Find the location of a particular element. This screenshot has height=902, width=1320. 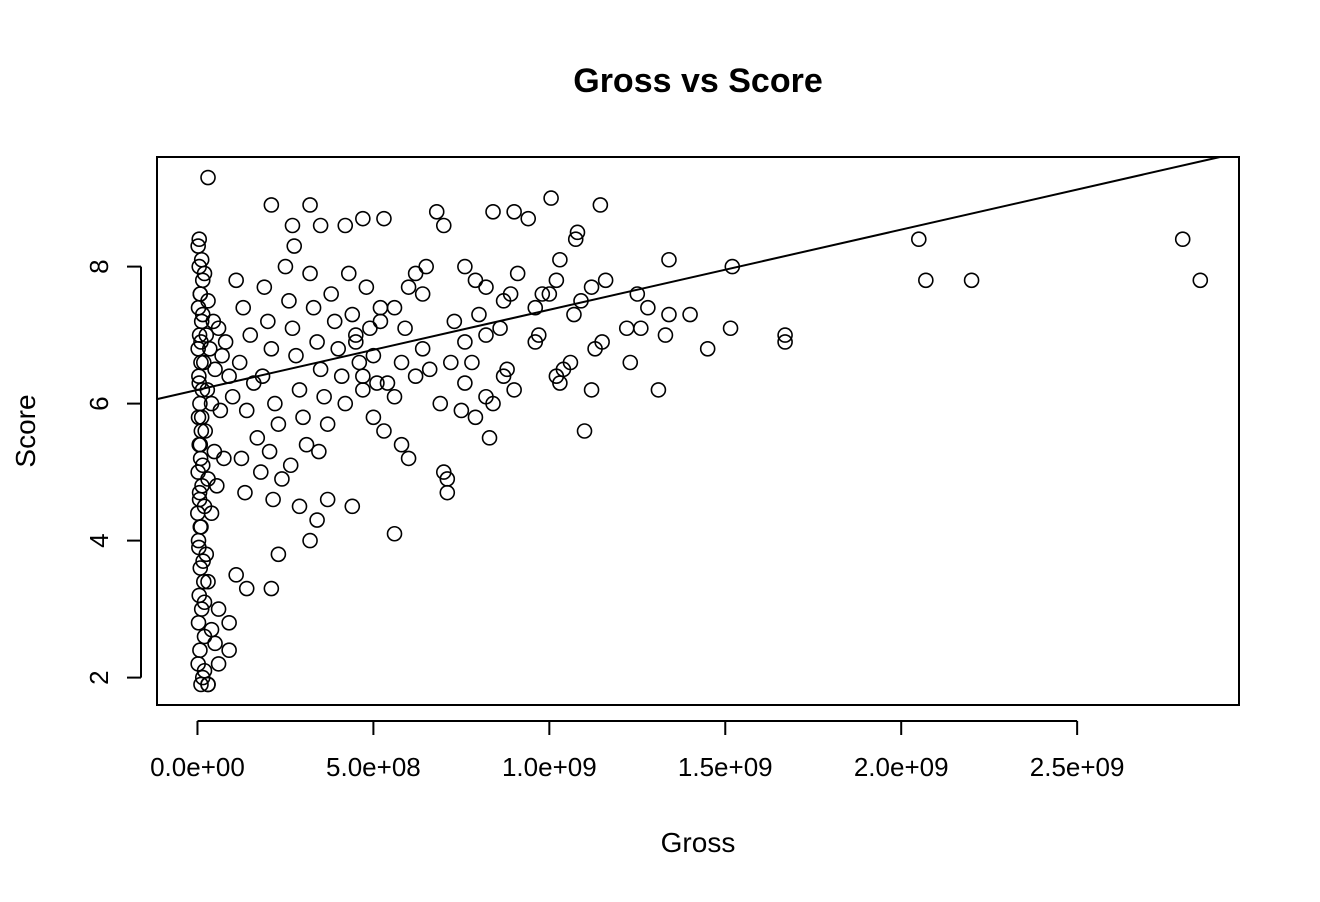

y-axis: 2 4 6 8 is located at coordinates (113, 472).